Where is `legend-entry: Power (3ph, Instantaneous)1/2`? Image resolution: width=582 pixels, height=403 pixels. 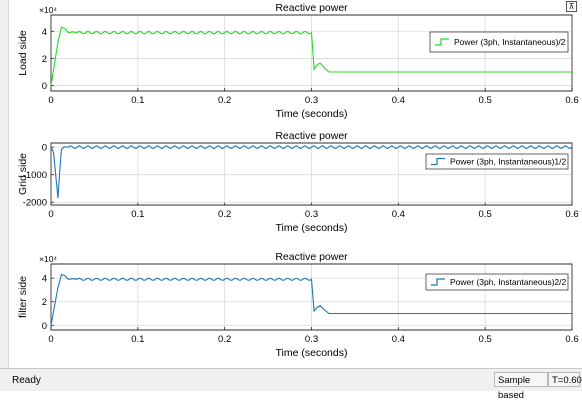
legend-entry: Power (3ph, Instantaneous)1/2 is located at coordinates (508, 162).